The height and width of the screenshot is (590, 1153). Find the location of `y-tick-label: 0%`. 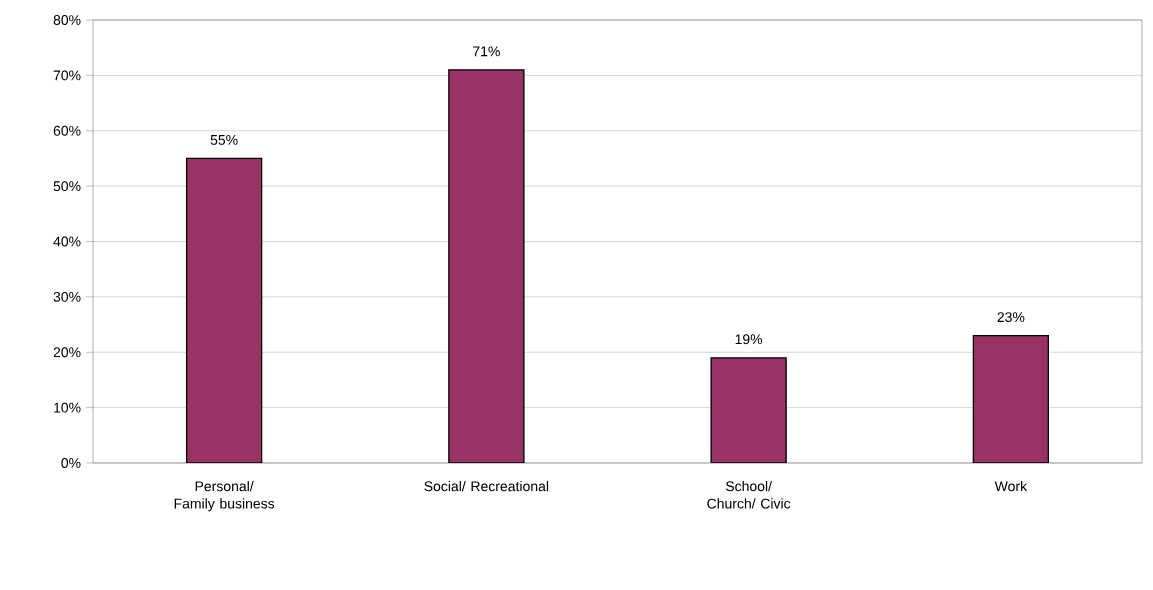

y-tick-label: 0% is located at coordinates (71, 463).